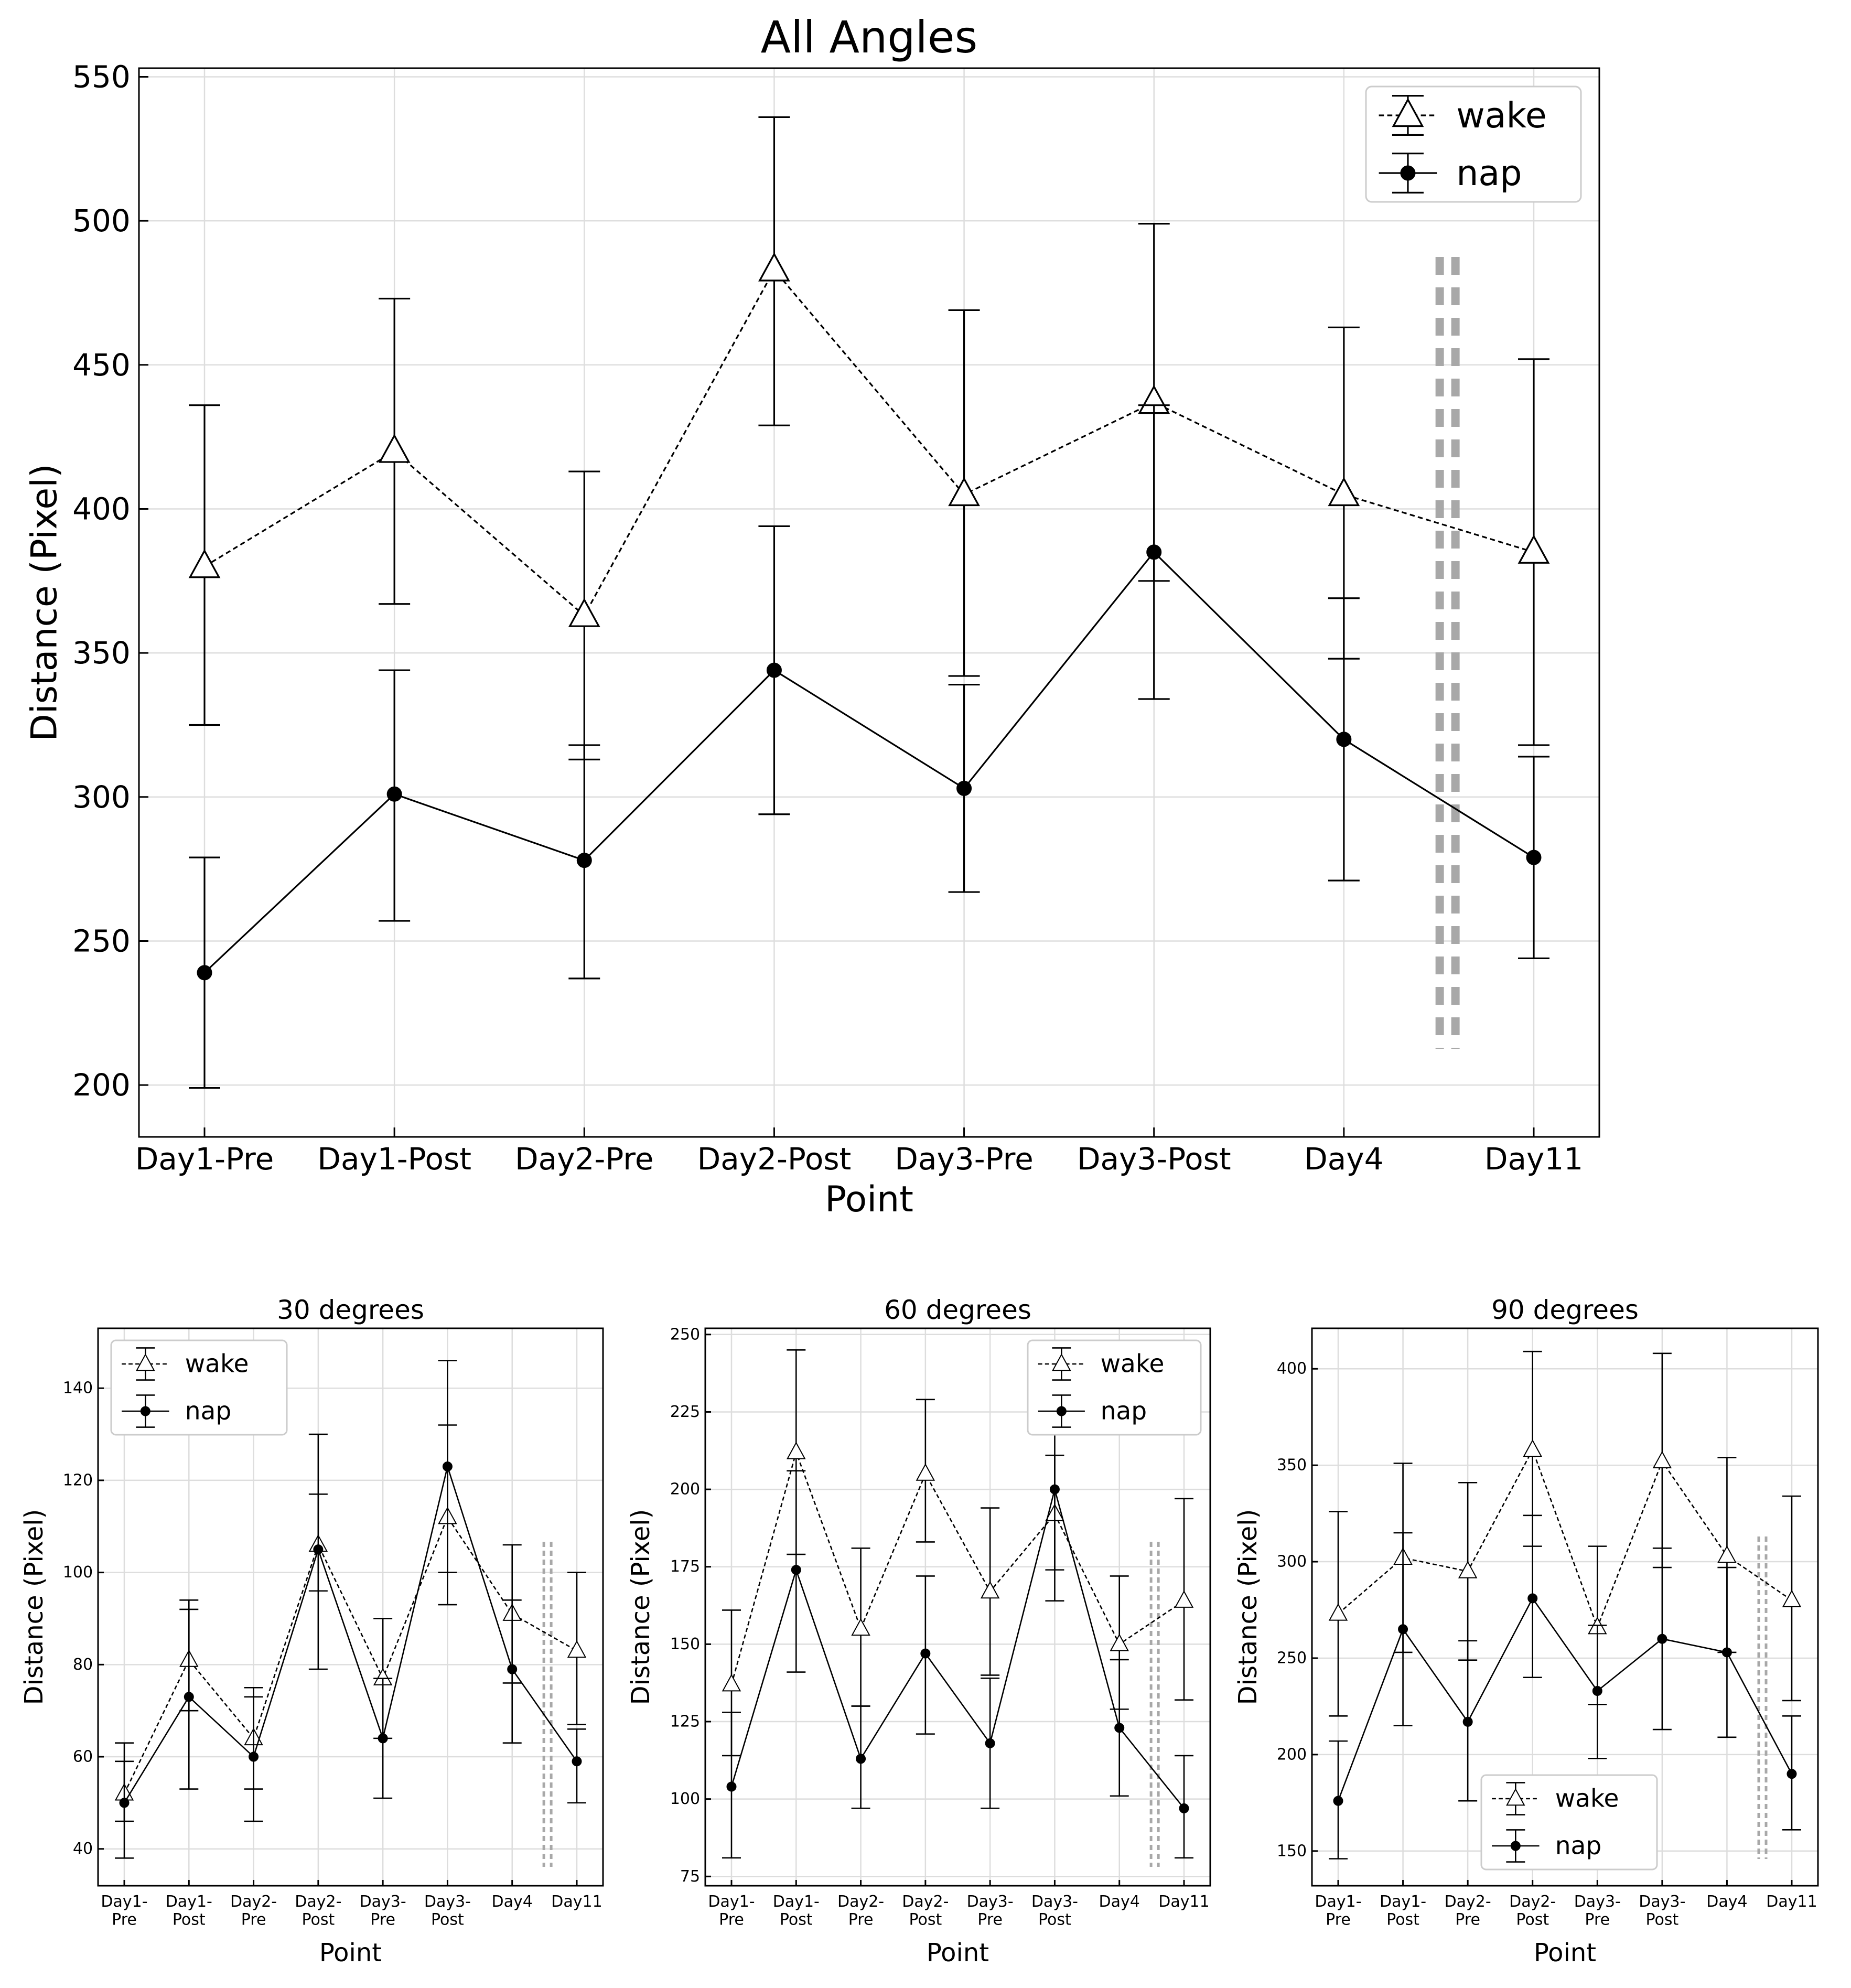  Describe the element at coordinates (990, 1911) in the screenshot. I see `x-tick-label: Day3-Pre` at that location.